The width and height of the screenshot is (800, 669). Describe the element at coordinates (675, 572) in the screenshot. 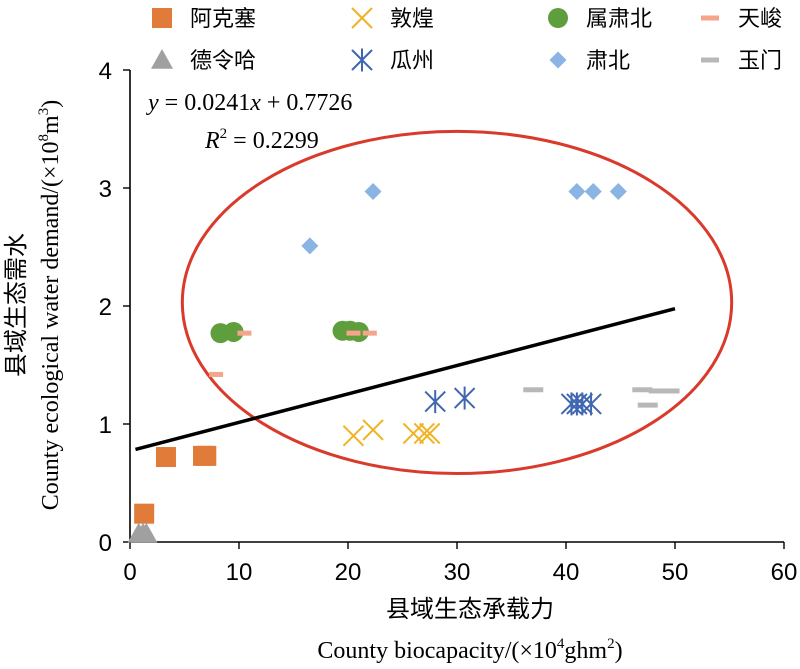

I see `x-tick-label: 50` at that location.